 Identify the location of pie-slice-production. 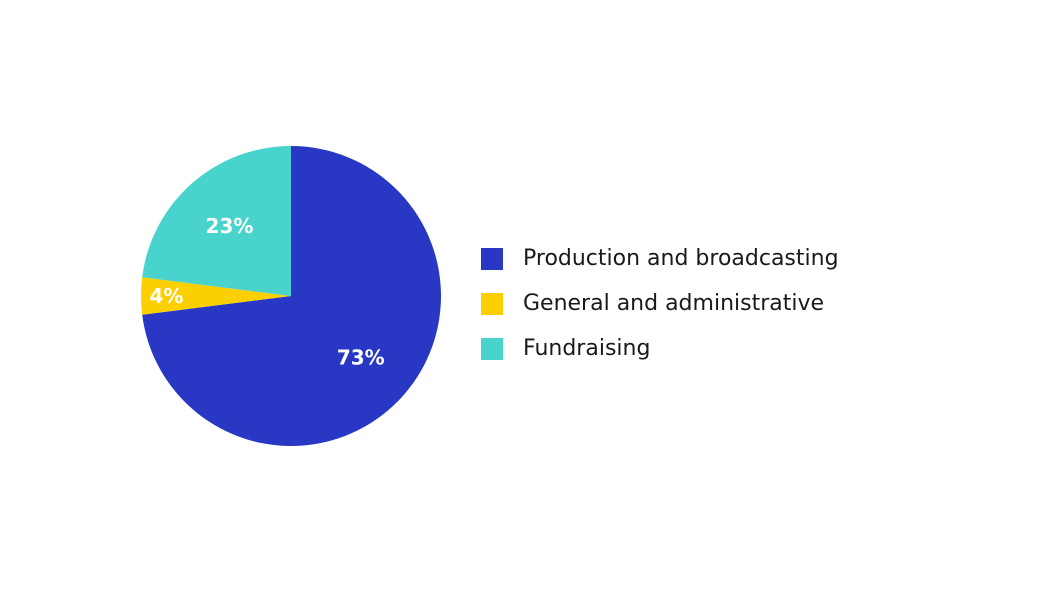
(291, 296).